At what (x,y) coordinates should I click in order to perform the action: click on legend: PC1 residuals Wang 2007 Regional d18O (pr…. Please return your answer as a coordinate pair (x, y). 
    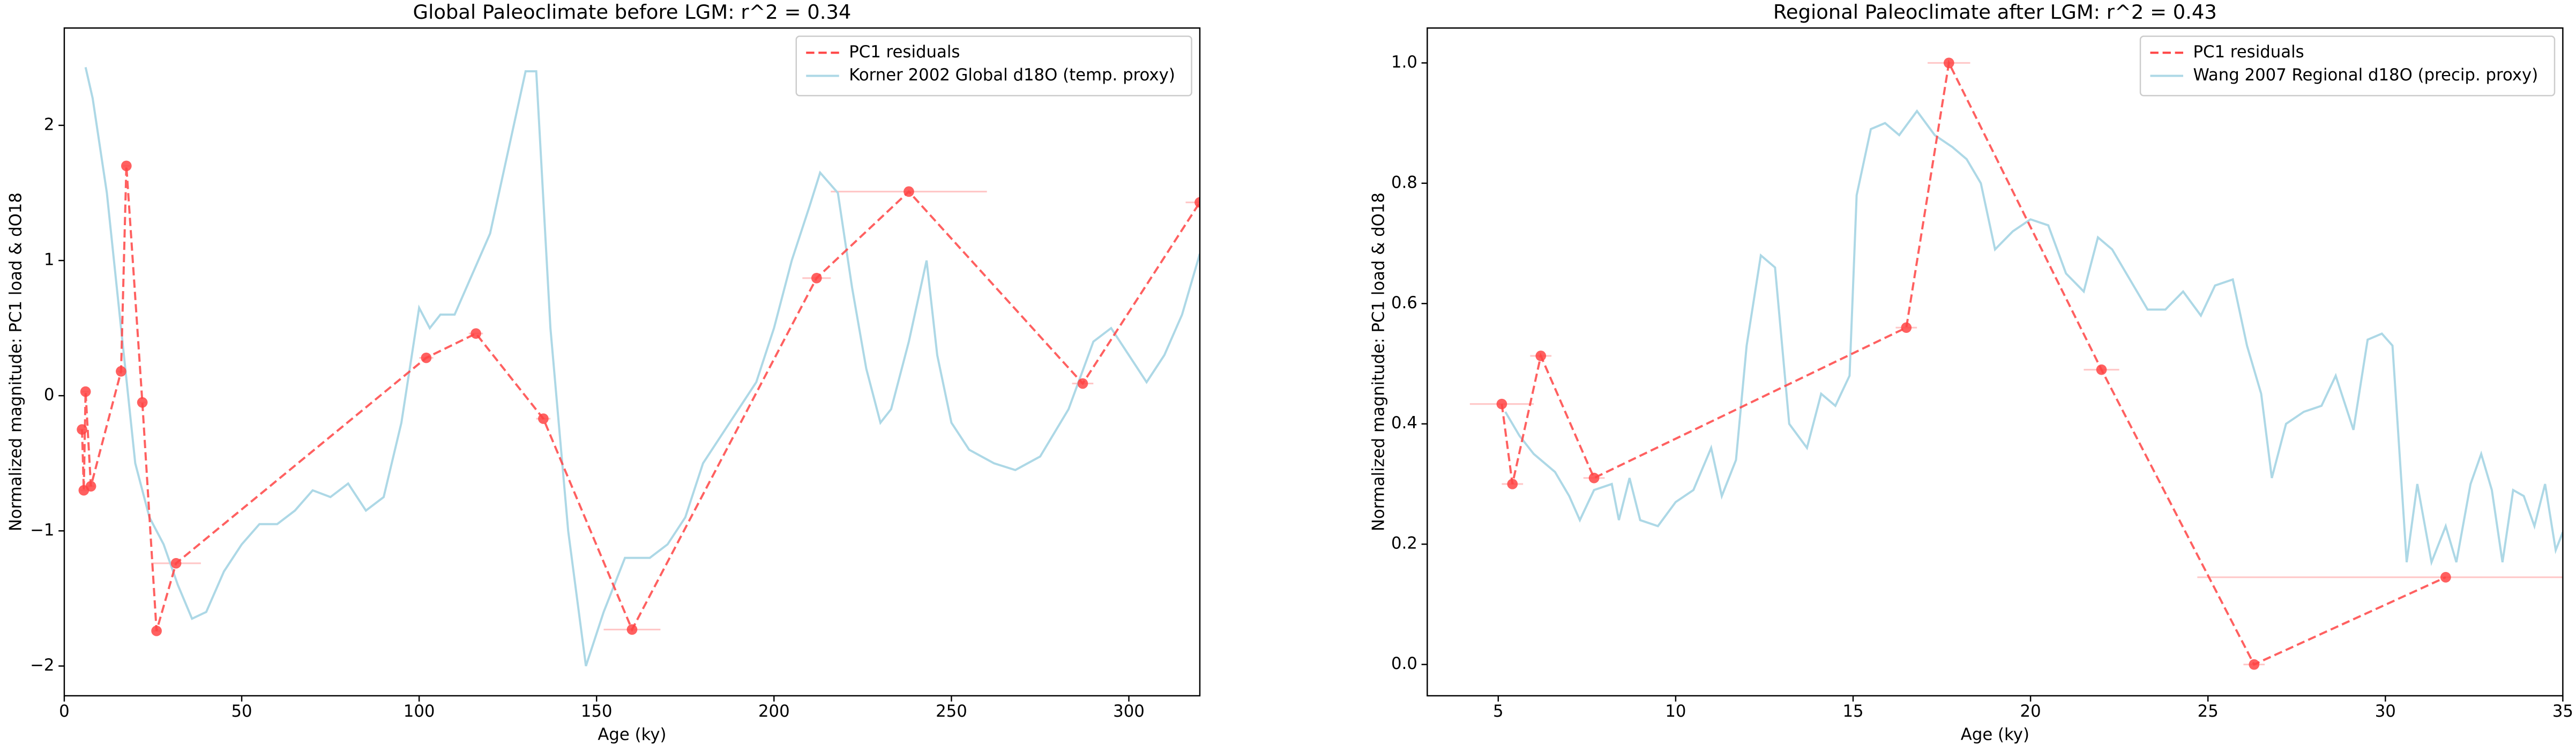
    Looking at the image, I should click on (2347, 65).